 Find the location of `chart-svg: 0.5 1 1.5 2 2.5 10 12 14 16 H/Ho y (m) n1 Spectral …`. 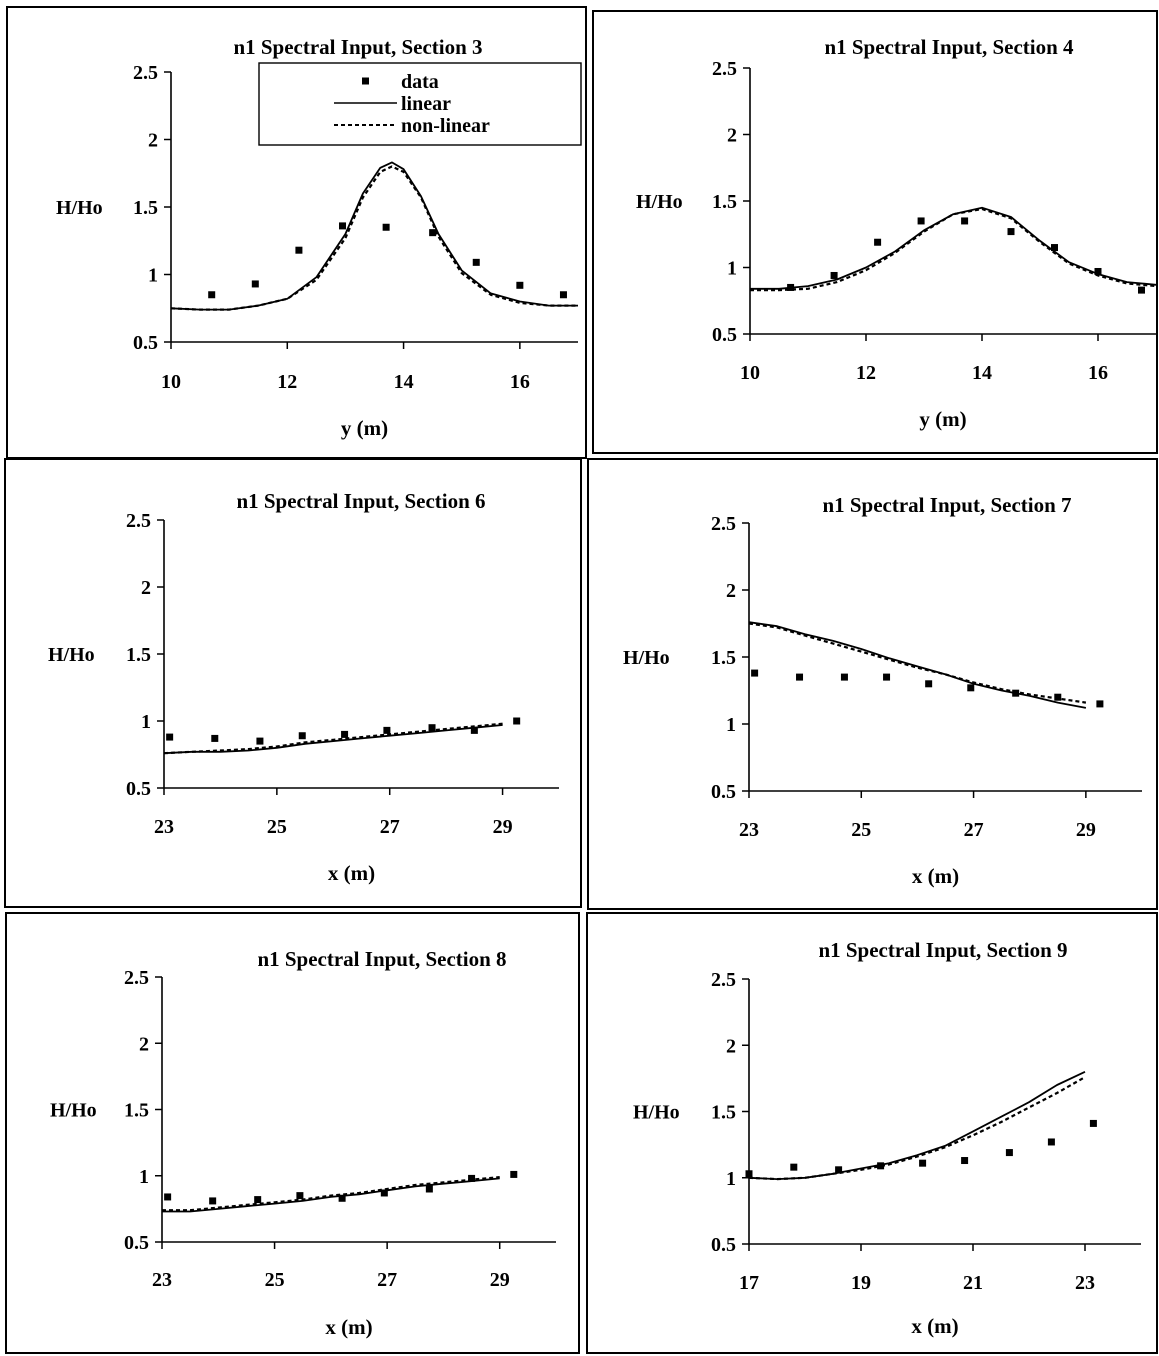

chart-svg: 0.5 1 1.5 2 2.5 10 12 14 16 H/Ho y (m) n1 Spectral … is located at coordinates (896, 233).